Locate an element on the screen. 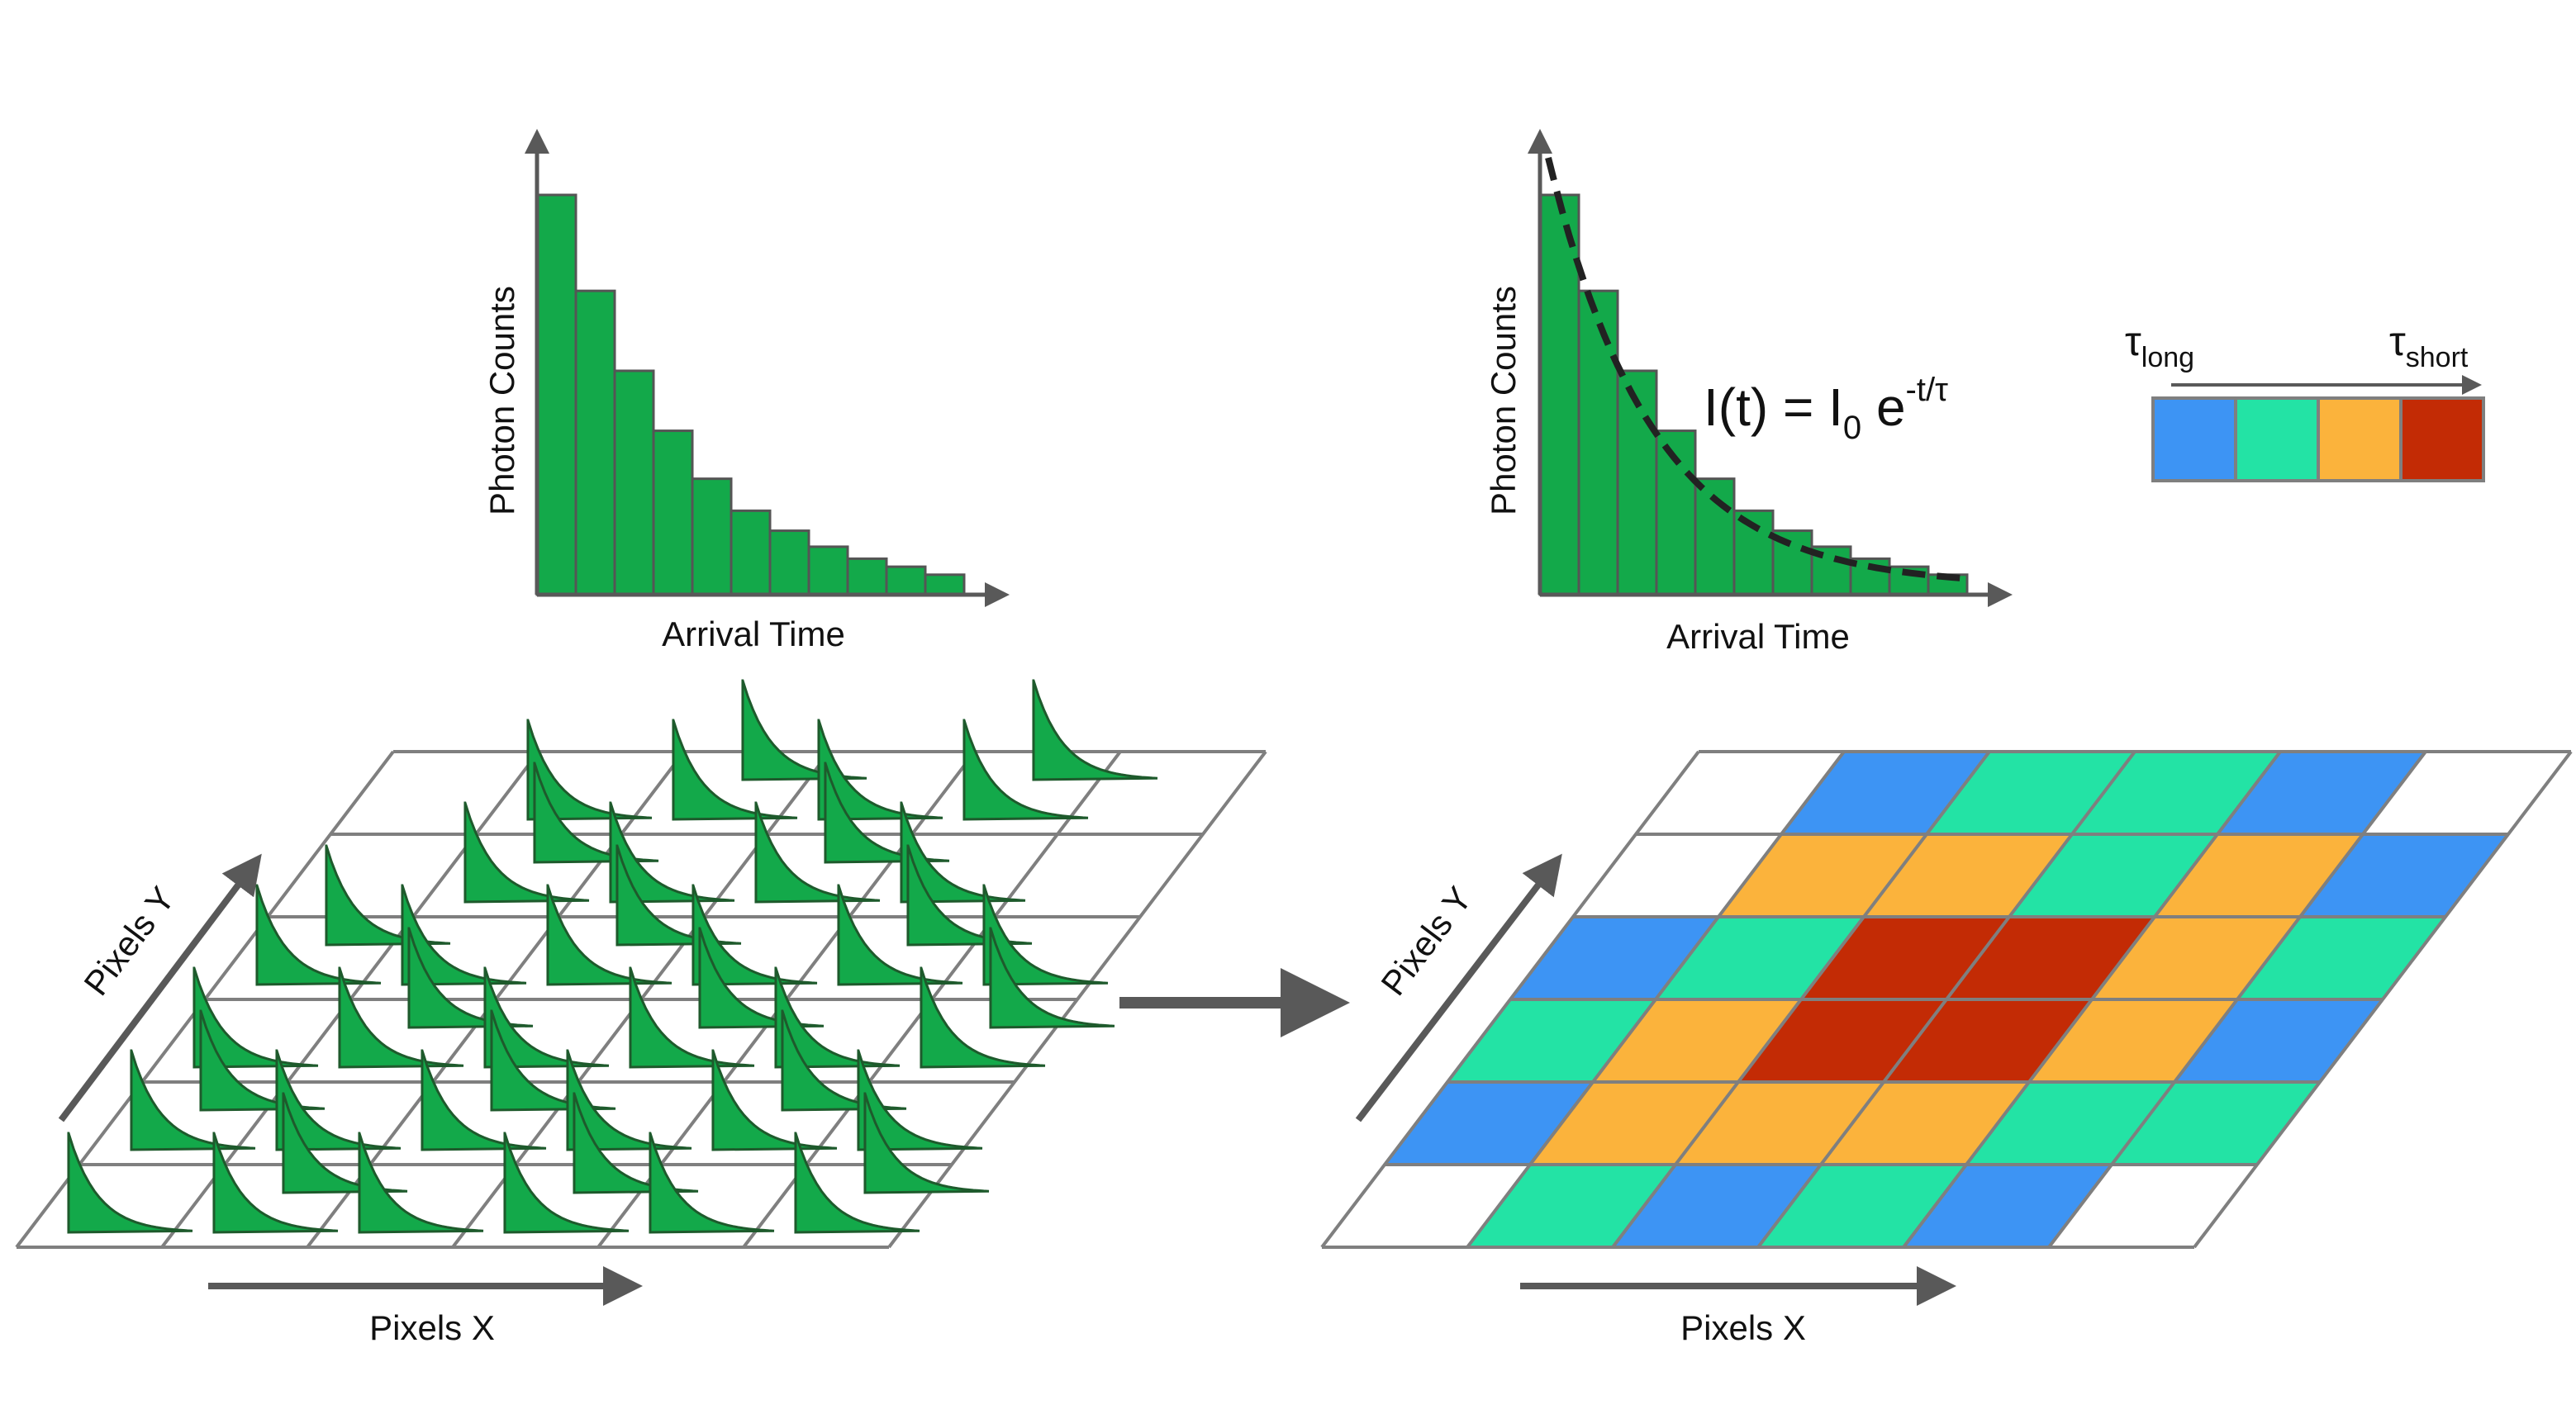  exponential-fit-curve is located at coordinates (1756, 369).